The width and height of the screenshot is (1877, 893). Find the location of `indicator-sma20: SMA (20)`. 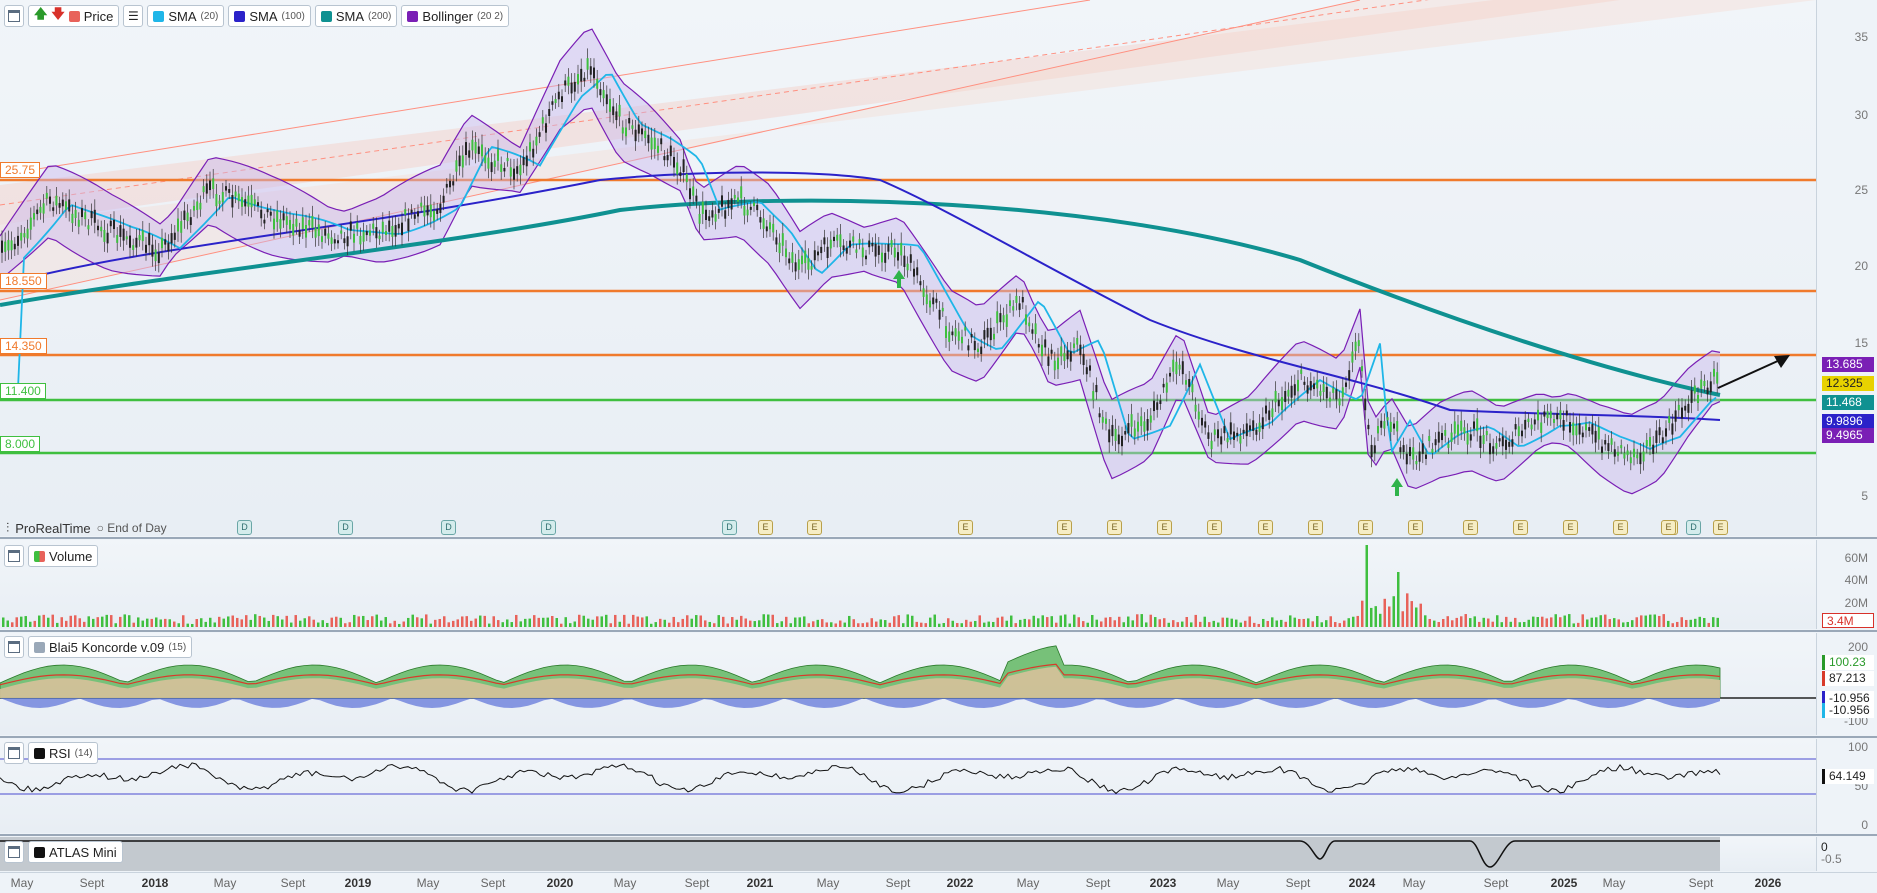

indicator-sma20: SMA (20) is located at coordinates (186, 16).